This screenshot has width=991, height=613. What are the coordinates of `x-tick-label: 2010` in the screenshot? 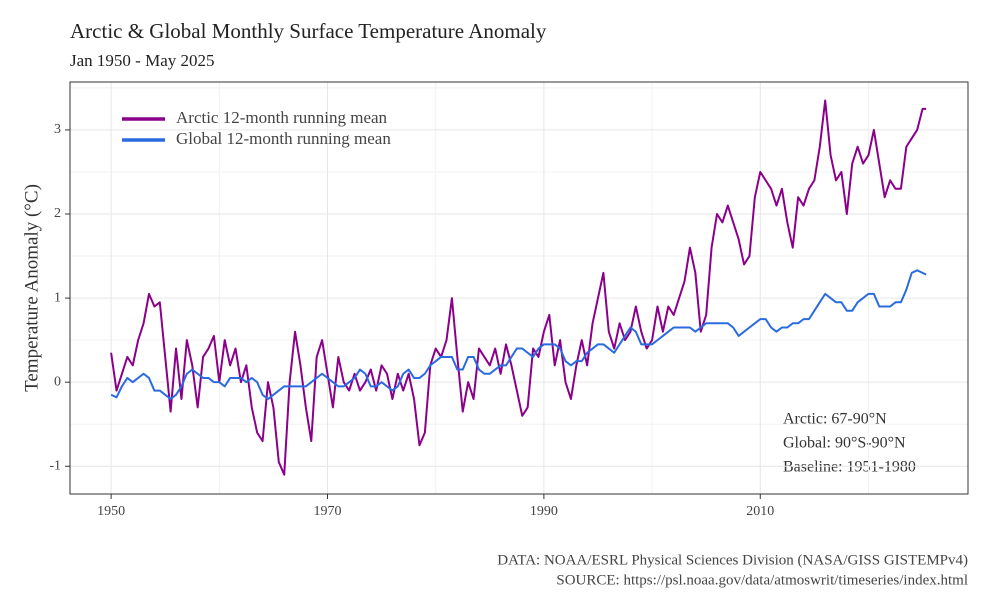 It's located at (760, 511).